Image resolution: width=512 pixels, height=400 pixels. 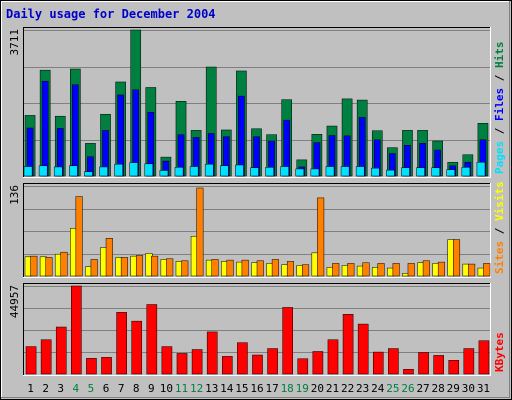 What do you see at coordinates (91, 388) in the screenshot?
I see `x-tick-label: 5` at bounding box center [91, 388].